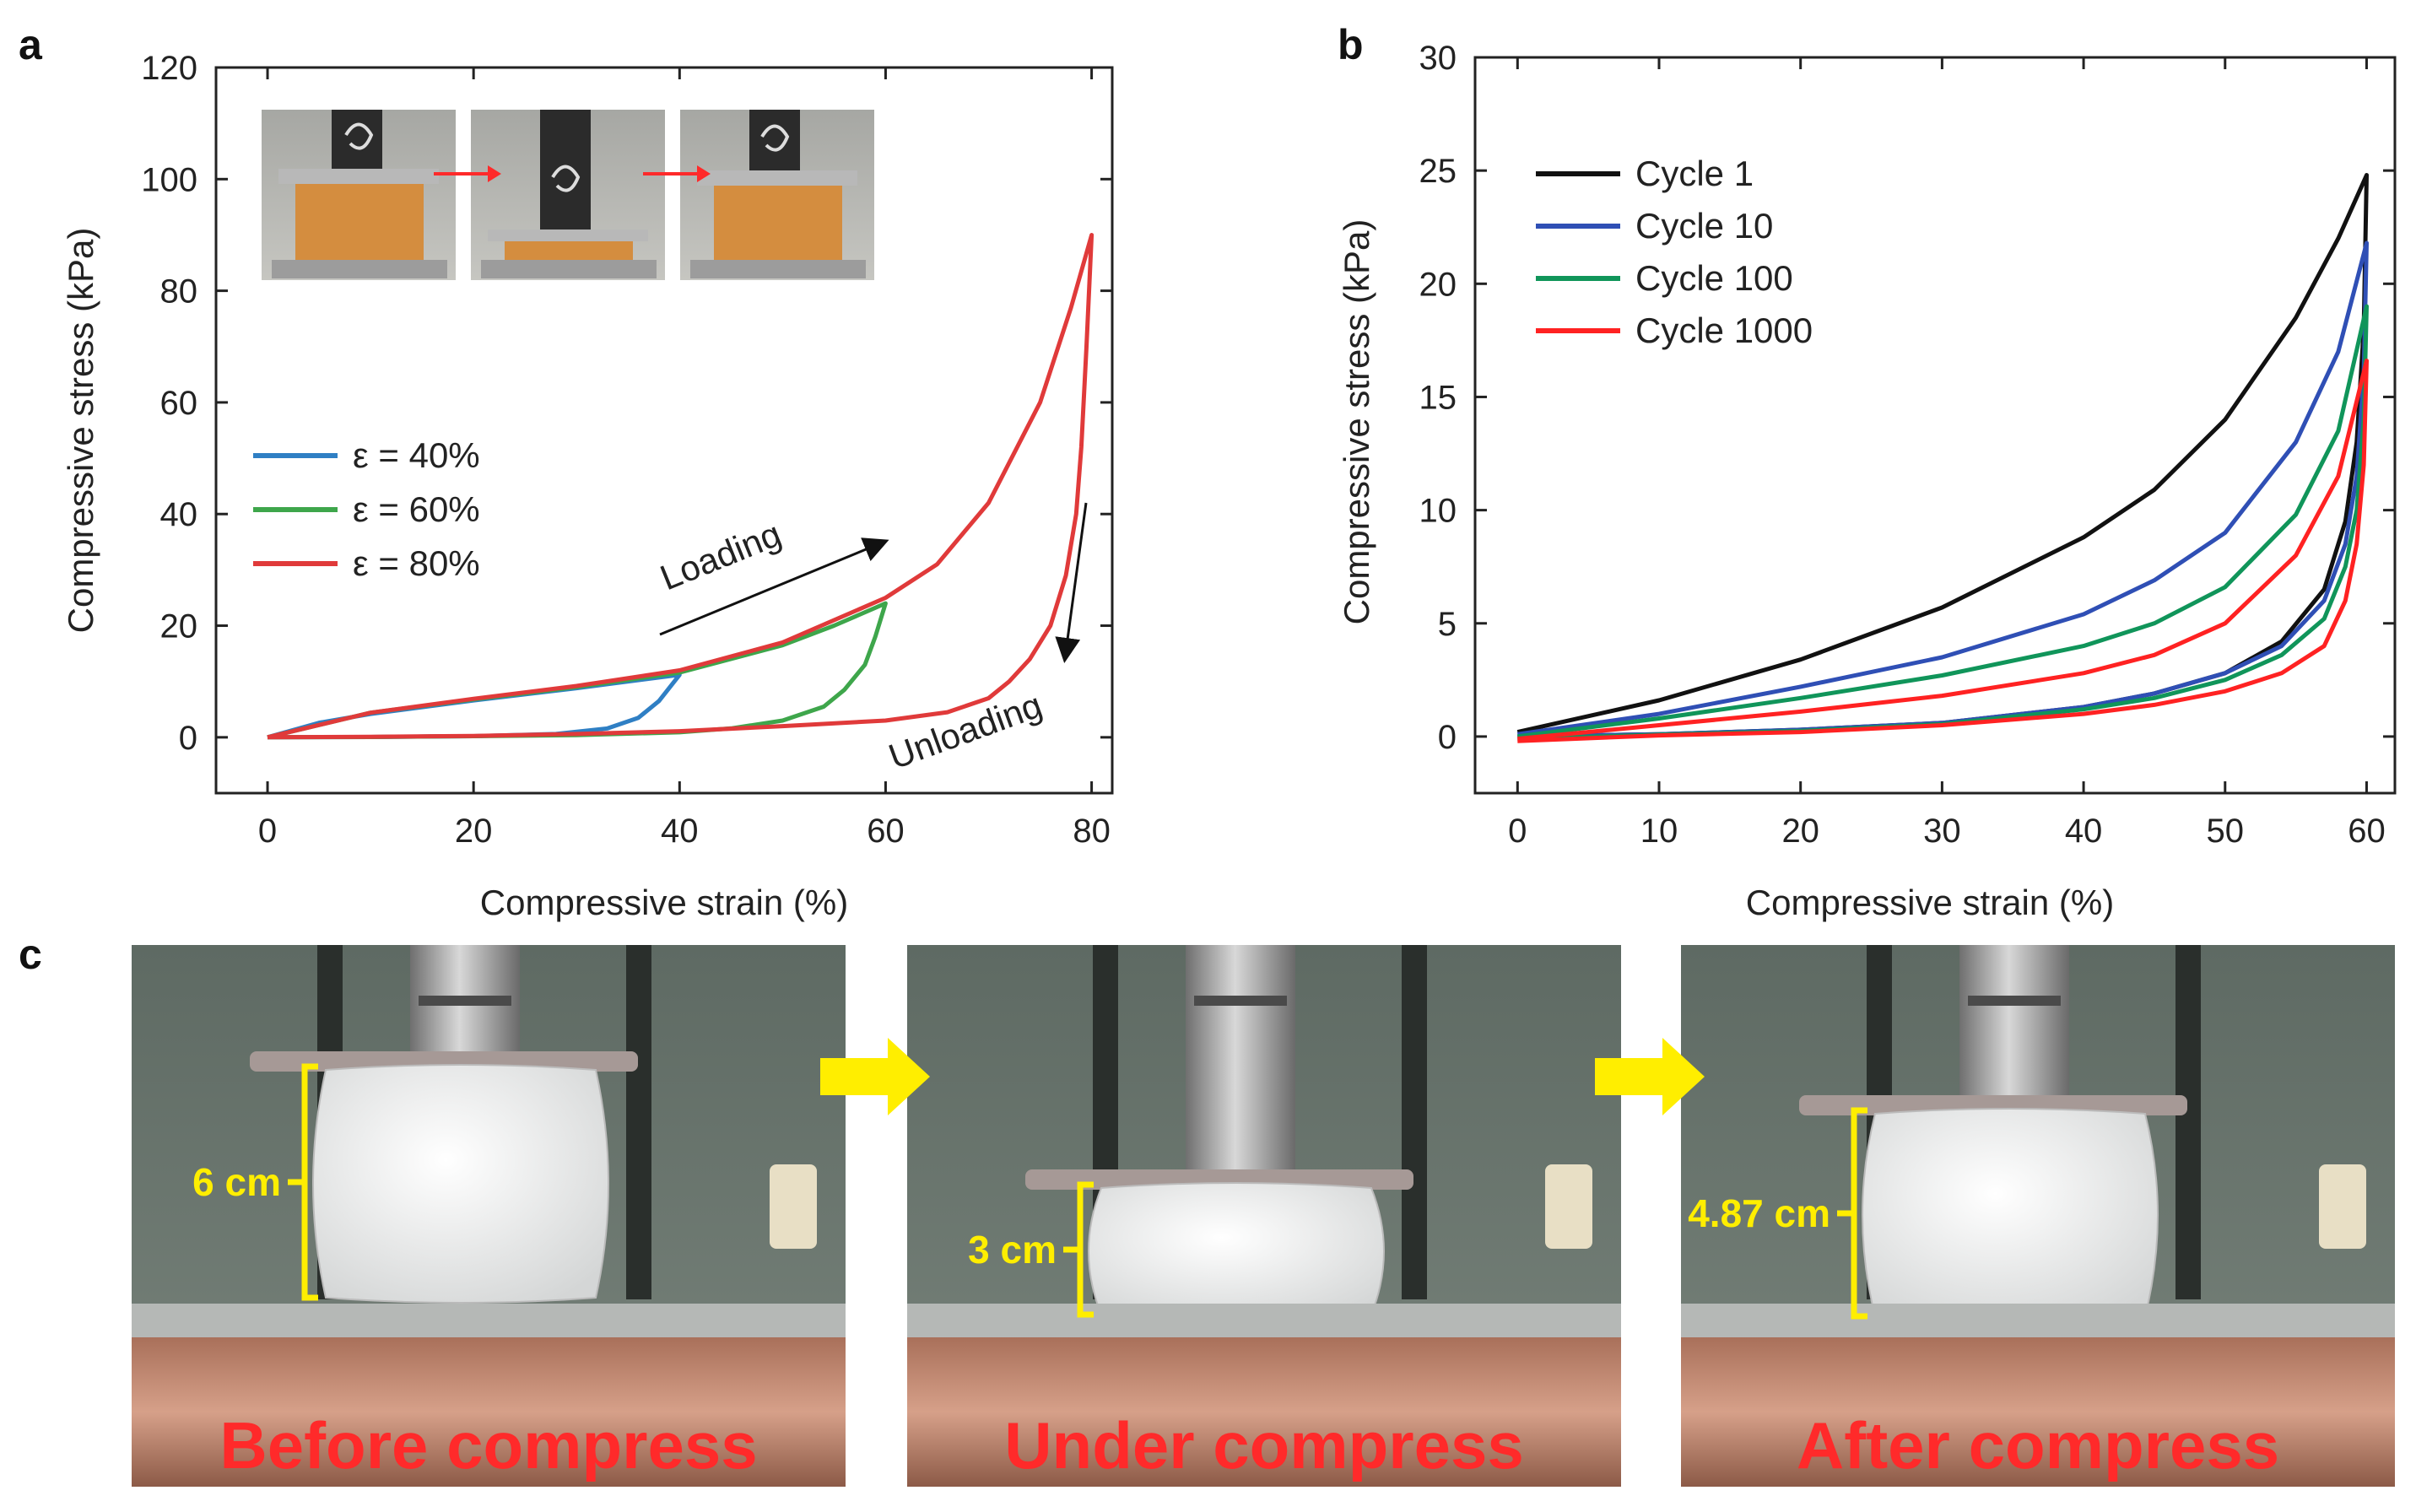 The height and width of the screenshot is (1512, 2416). Describe the element at coordinates (495, 173) in the screenshot. I see `inset-arrow-1-head` at that location.